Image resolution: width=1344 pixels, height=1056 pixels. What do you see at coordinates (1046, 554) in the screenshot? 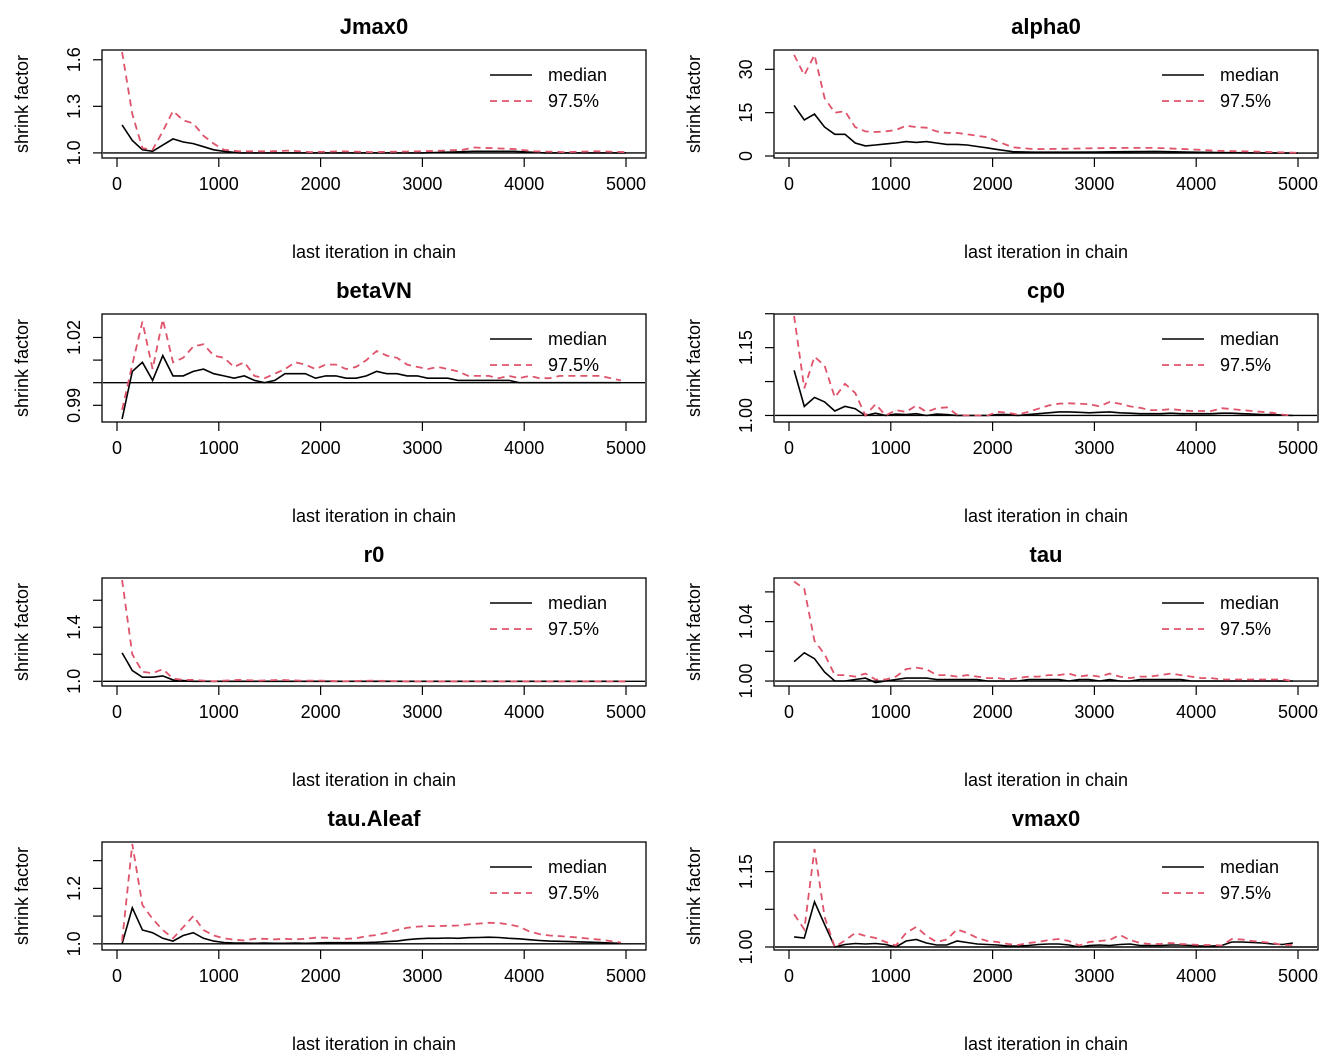
I see `chart-title: tau` at bounding box center [1046, 554].